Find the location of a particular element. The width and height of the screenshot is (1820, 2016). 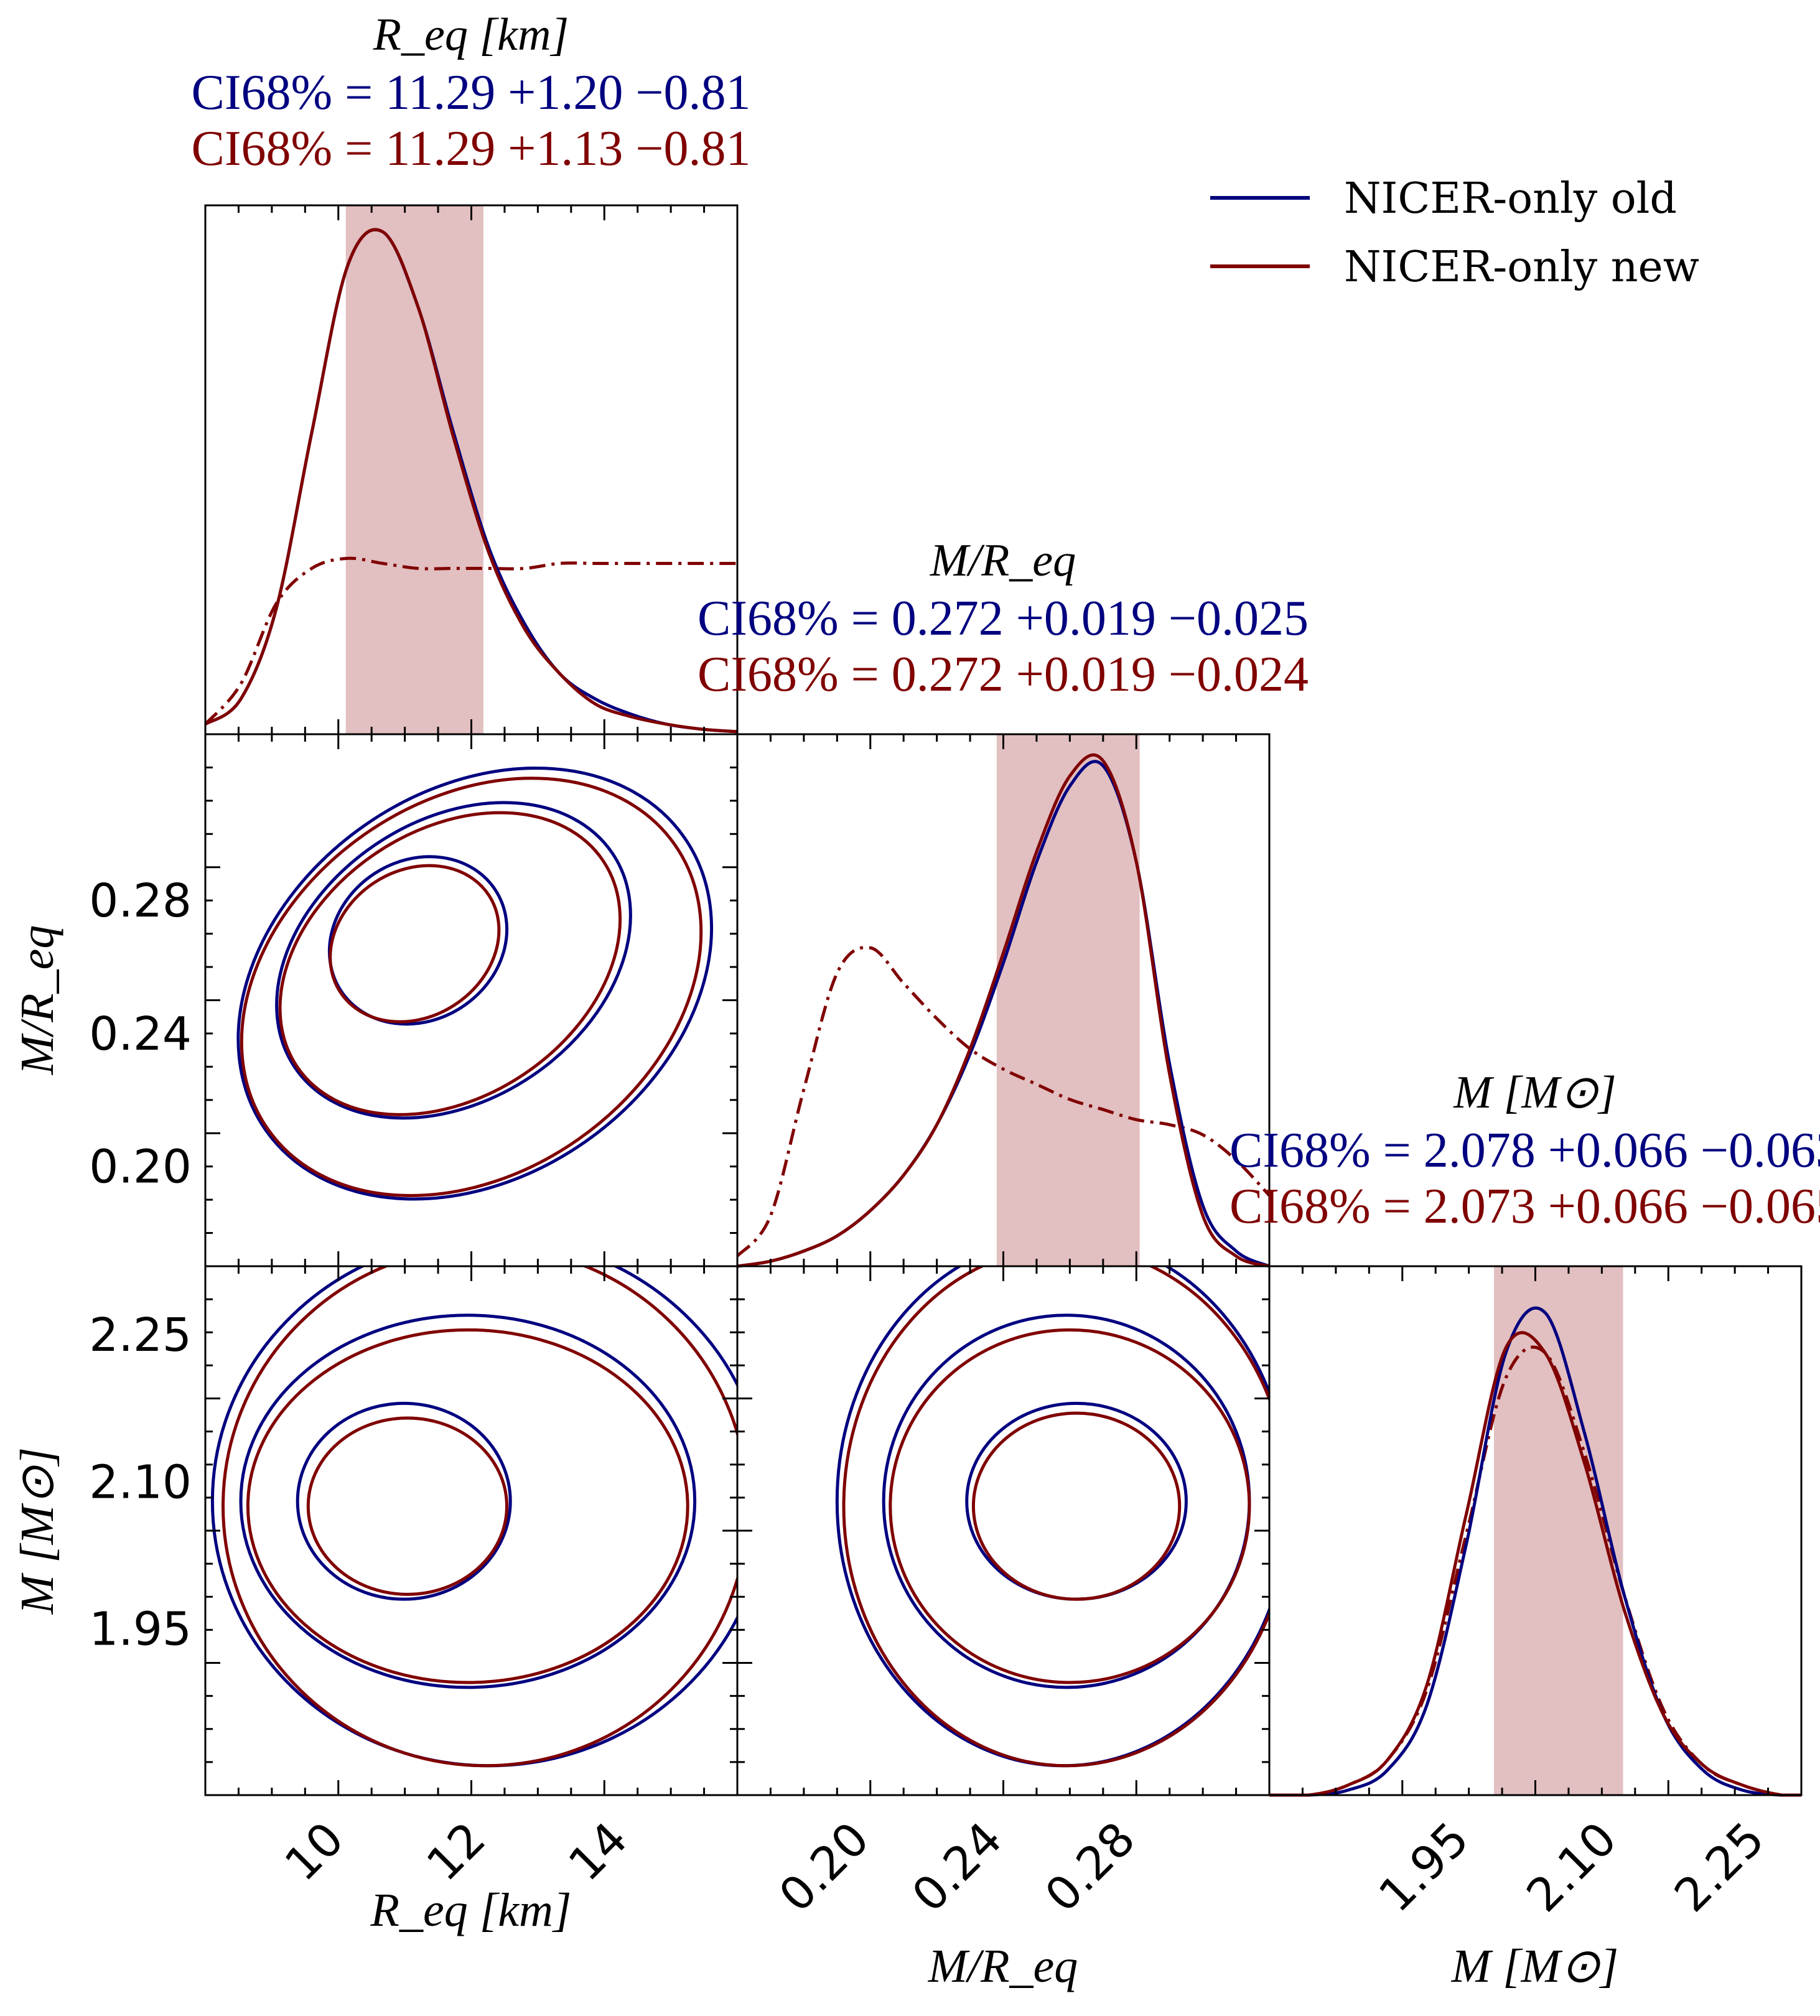

x-tick-label-mr: 0.28 is located at coordinates (1090, 1867).